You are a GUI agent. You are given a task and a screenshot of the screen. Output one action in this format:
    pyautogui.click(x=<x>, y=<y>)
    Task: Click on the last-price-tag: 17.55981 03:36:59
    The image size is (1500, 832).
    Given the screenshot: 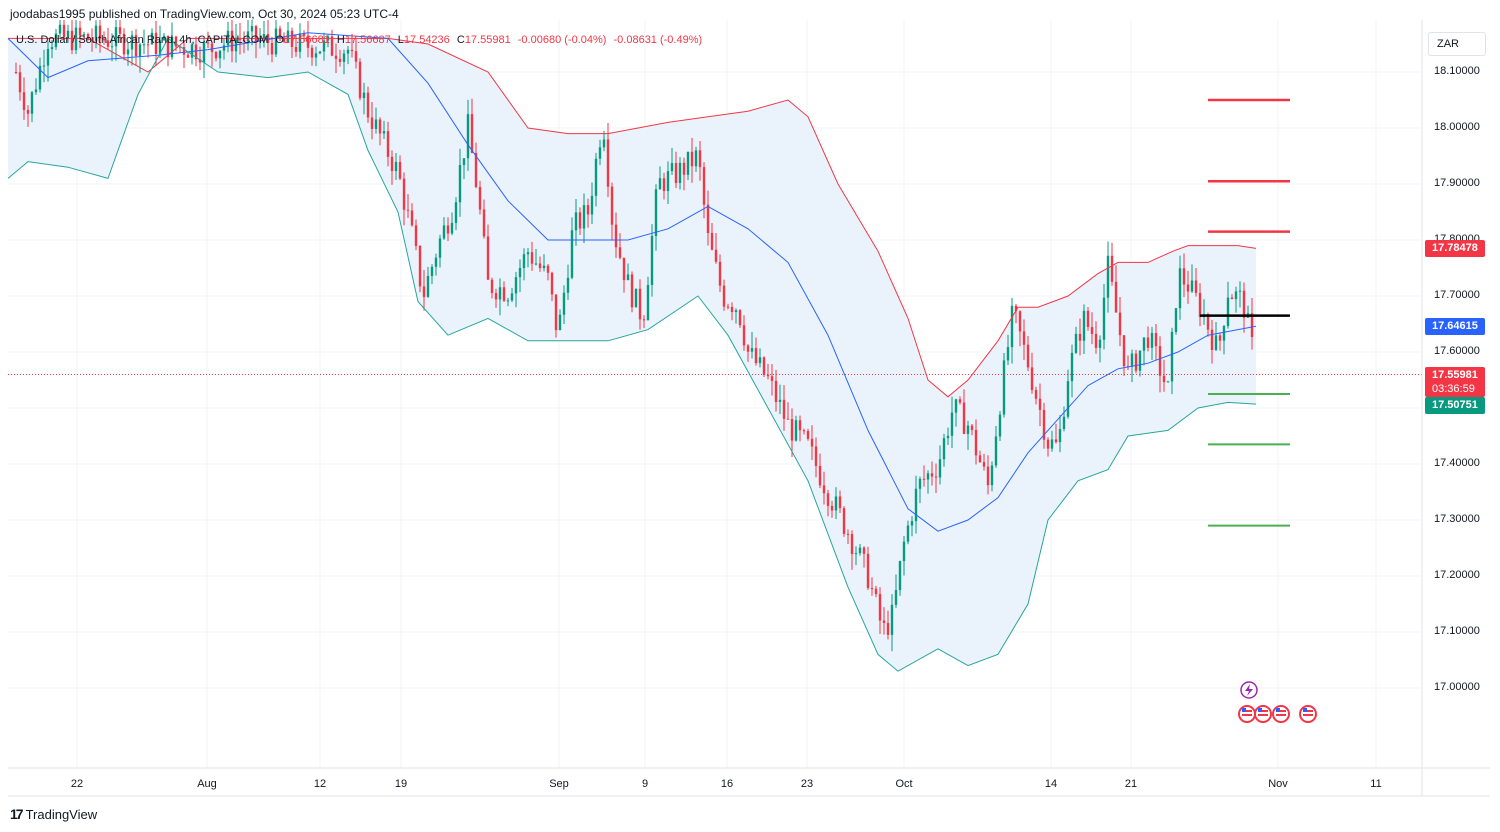 What is the action you would take?
    pyautogui.click(x=1455, y=382)
    